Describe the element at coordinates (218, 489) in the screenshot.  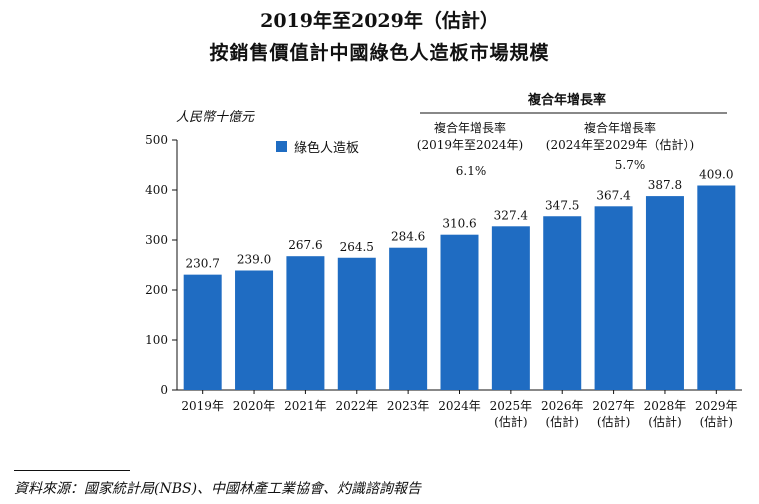
I see `source-note: 資料來源：國家統計局(NBS)、中國林產工業協會、灼識諮詢報告` at that location.